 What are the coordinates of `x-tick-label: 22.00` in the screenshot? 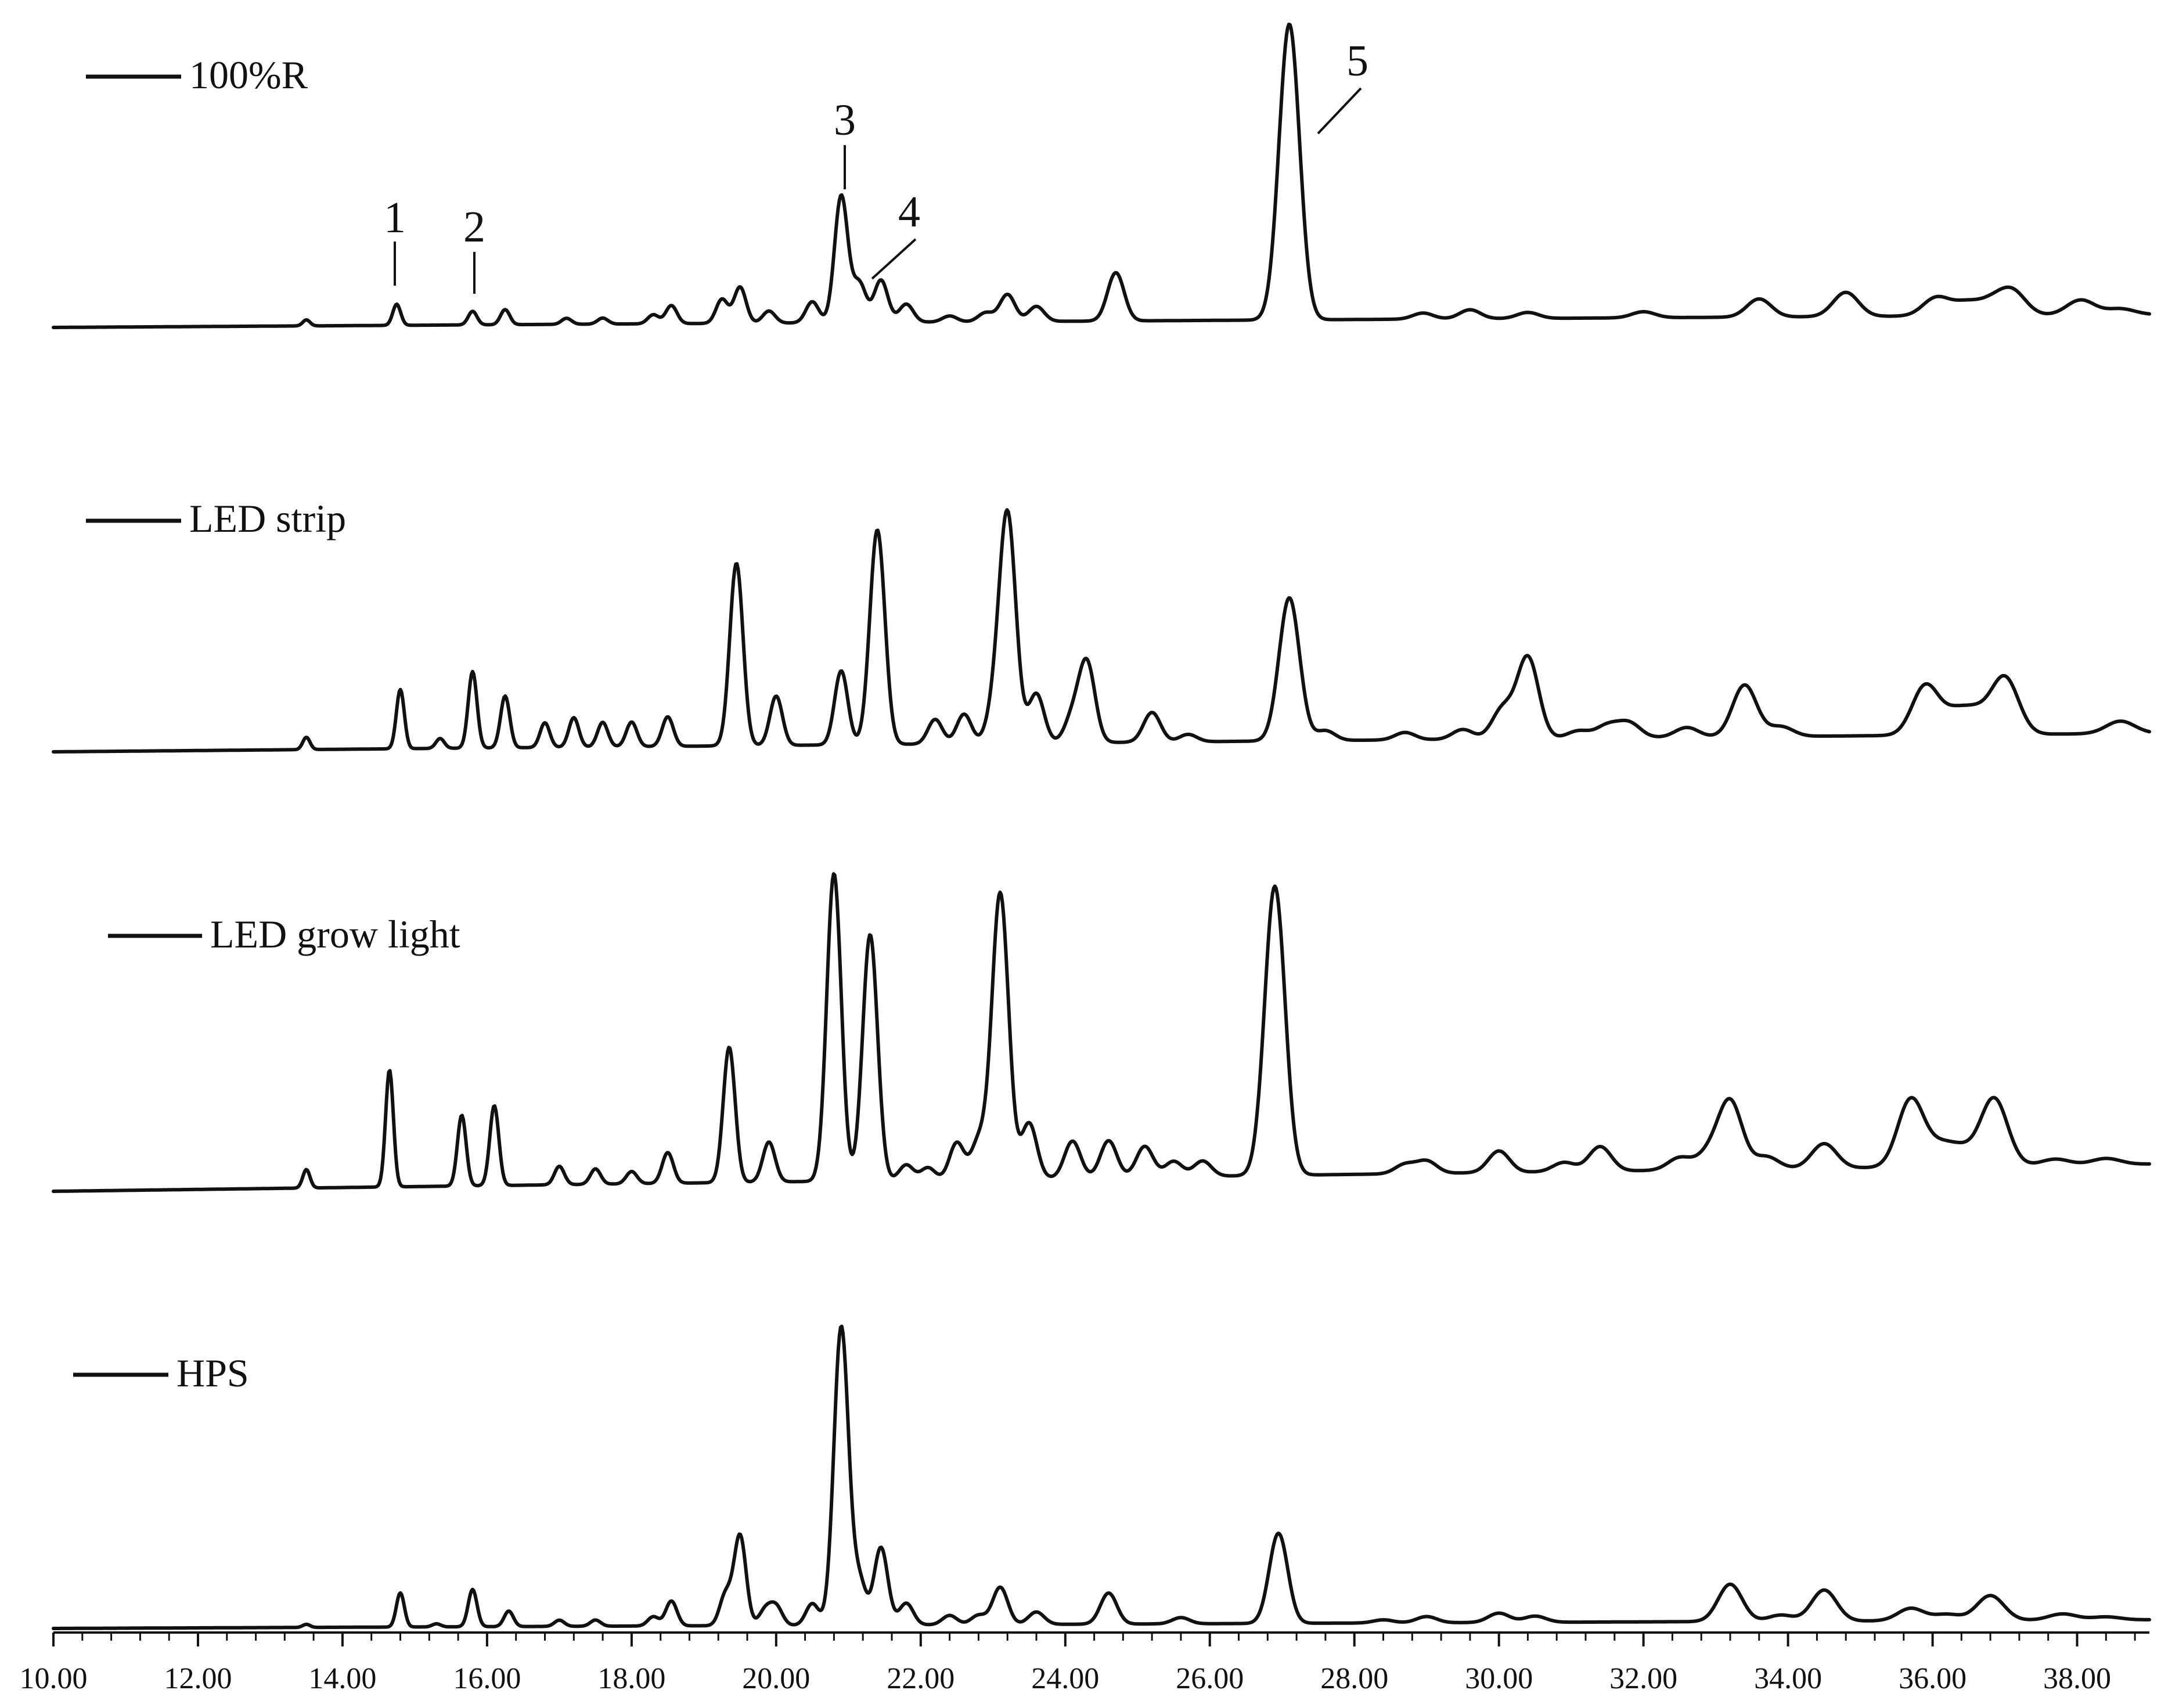 It's located at (921, 1678).